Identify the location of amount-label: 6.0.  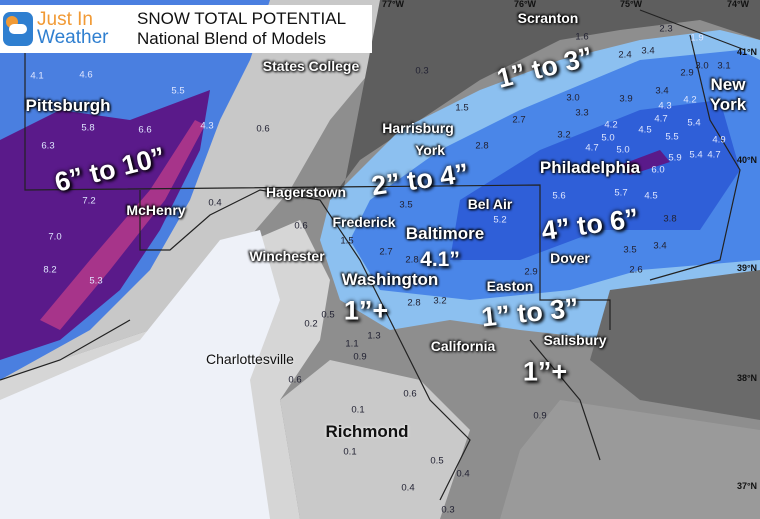
(658, 170).